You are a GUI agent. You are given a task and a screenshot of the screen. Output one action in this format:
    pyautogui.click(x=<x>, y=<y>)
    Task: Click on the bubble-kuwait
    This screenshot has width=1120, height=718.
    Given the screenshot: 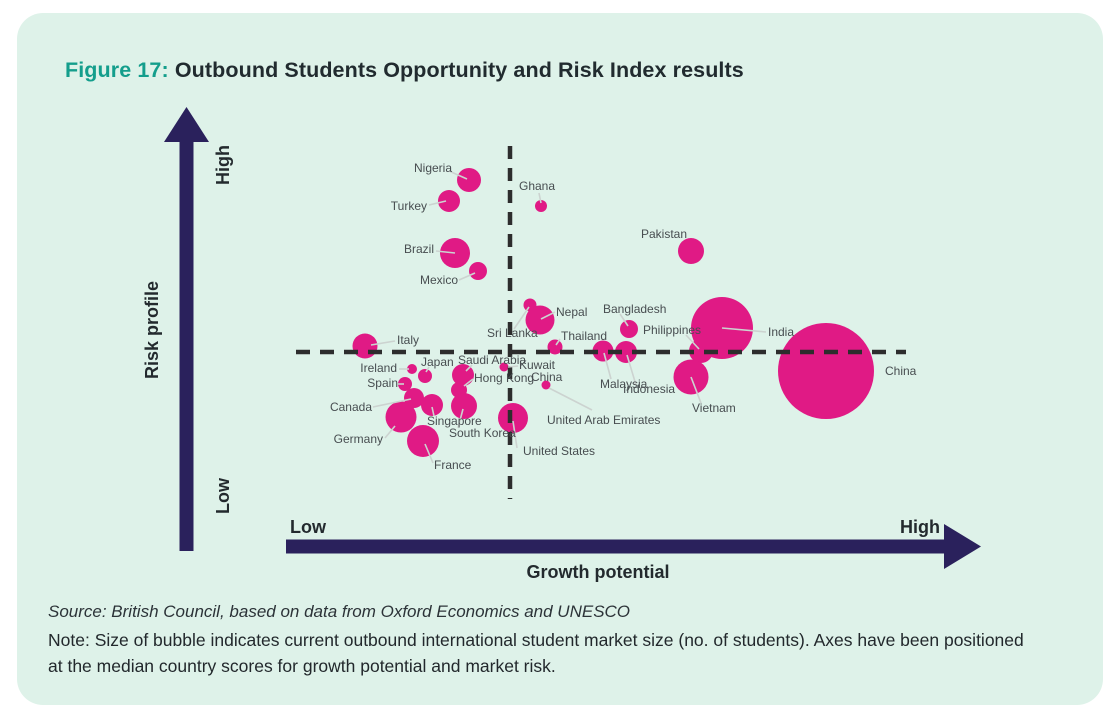 What is the action you would take?
    pyautogui.click(x=504, y=367)
    